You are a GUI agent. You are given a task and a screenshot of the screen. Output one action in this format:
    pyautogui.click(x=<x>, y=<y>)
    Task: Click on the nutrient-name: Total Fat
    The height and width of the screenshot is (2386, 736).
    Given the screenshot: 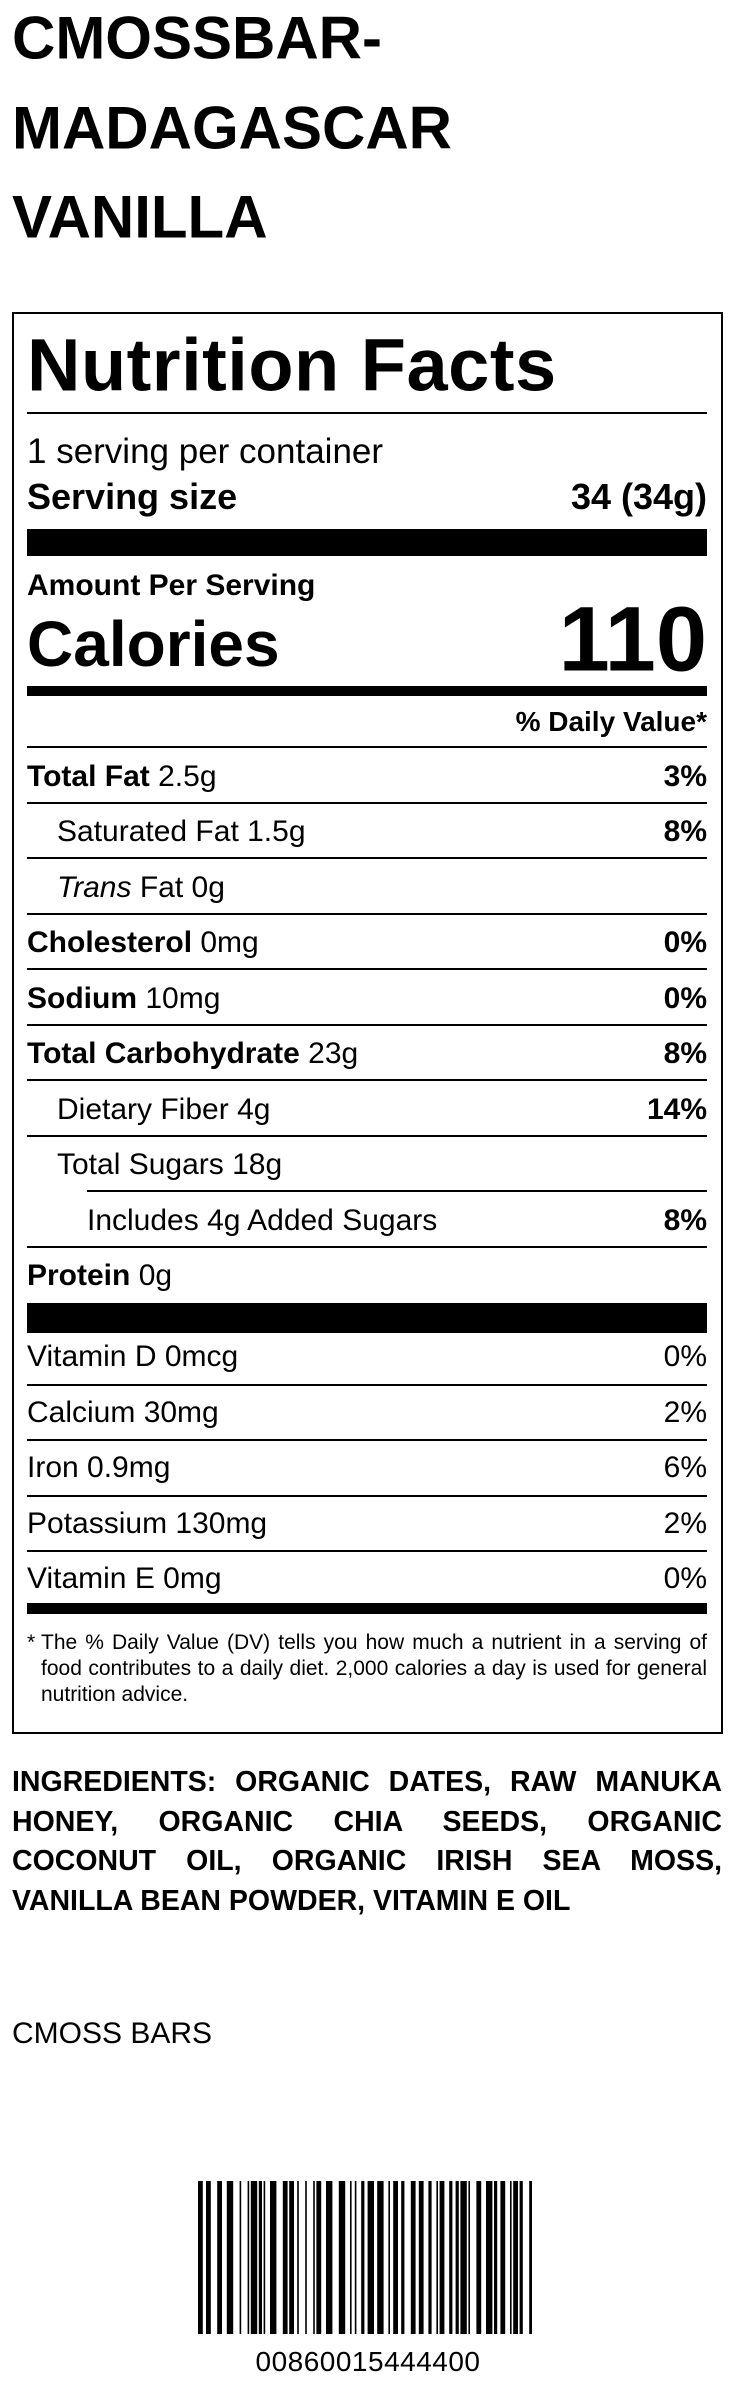 What is the action you would take?
    pyautogui.click(x=88, y=776)
    